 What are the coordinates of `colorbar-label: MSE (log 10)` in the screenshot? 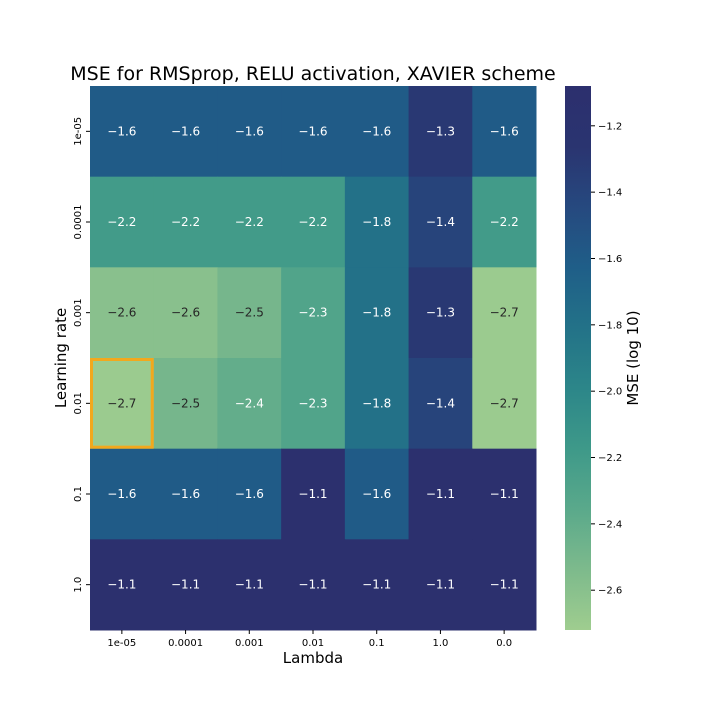 It's located at (633, 357).